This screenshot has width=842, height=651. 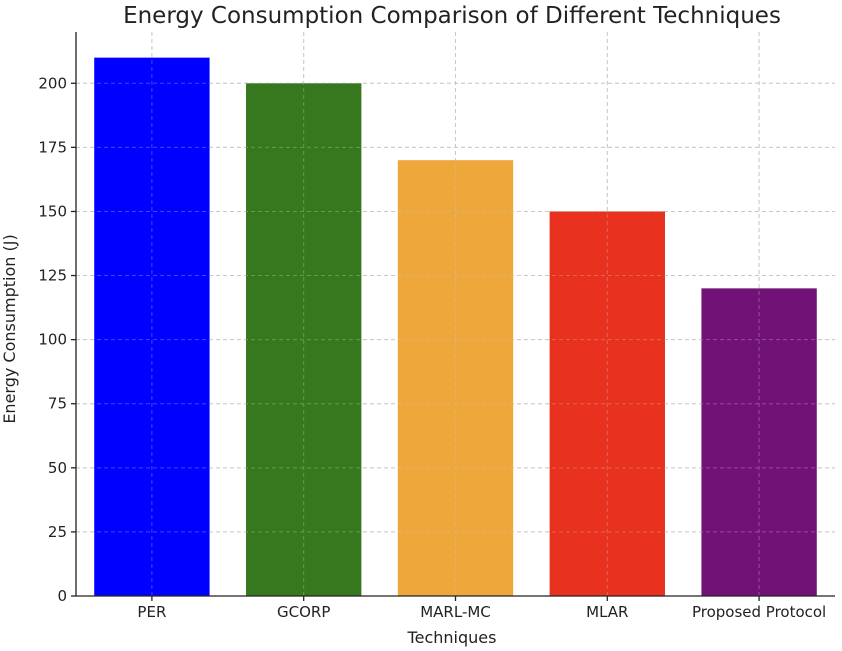 I want to click on x-tick-label: Proposed Protocol, so click(x=759, y=612).